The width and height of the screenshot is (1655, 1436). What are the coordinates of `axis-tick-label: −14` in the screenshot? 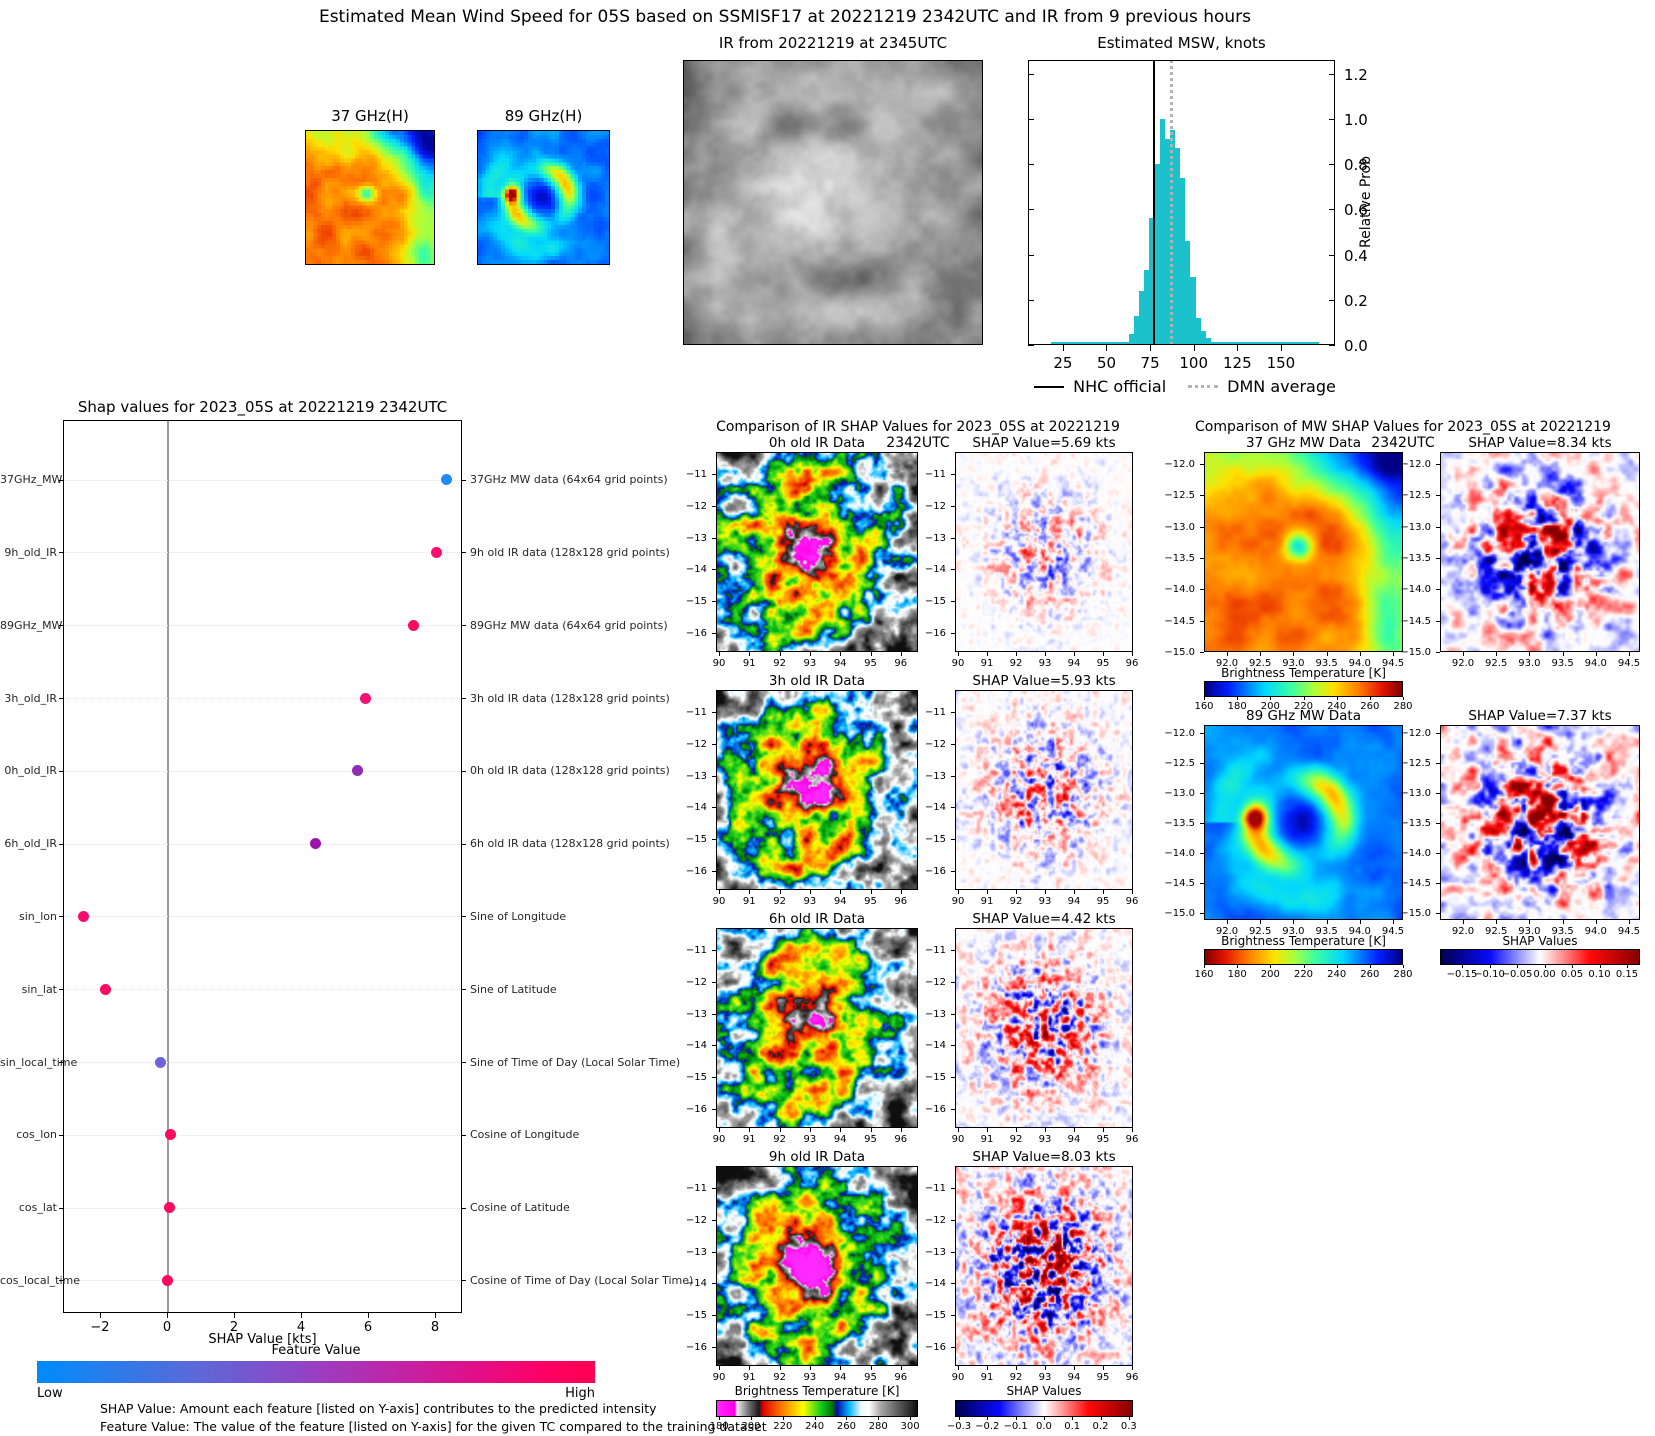 It's located at (935, 1284).